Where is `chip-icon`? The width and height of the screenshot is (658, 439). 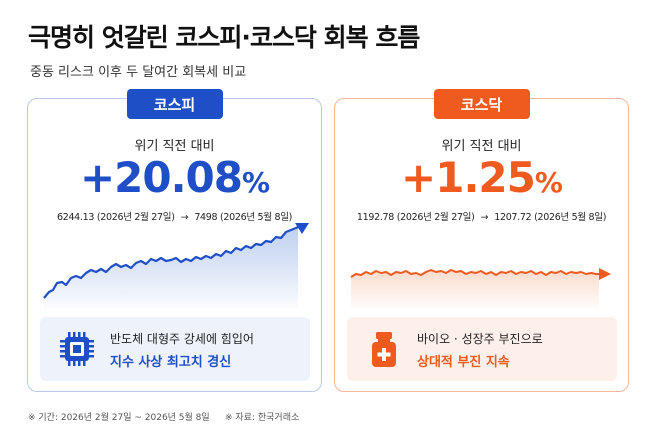
chip-icon is located at coordinates (77, 349).